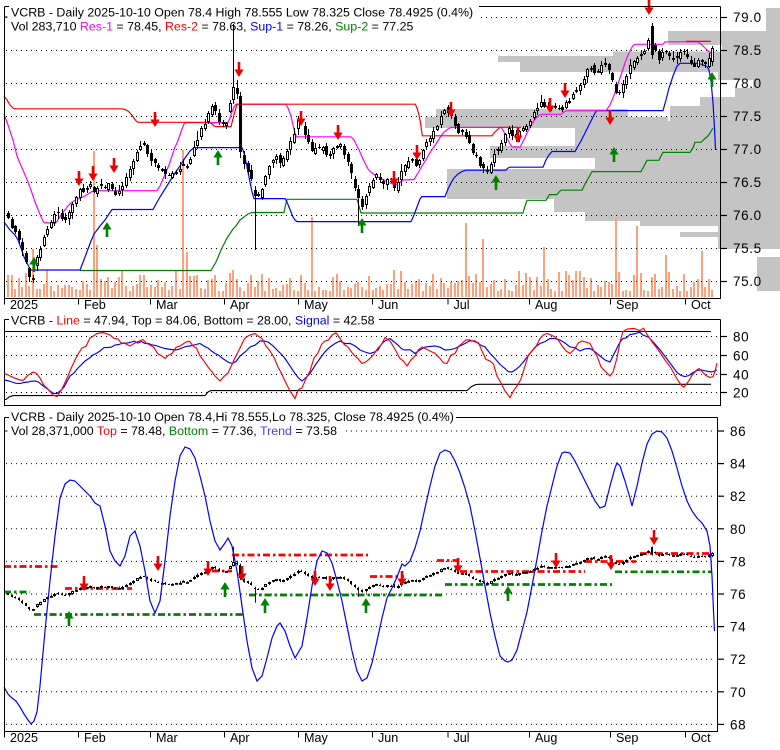 The image size is (780, 750). Describe the element at coordinates (747, 116) in the screenshot. I see `svg-text: 77.5` at that location.